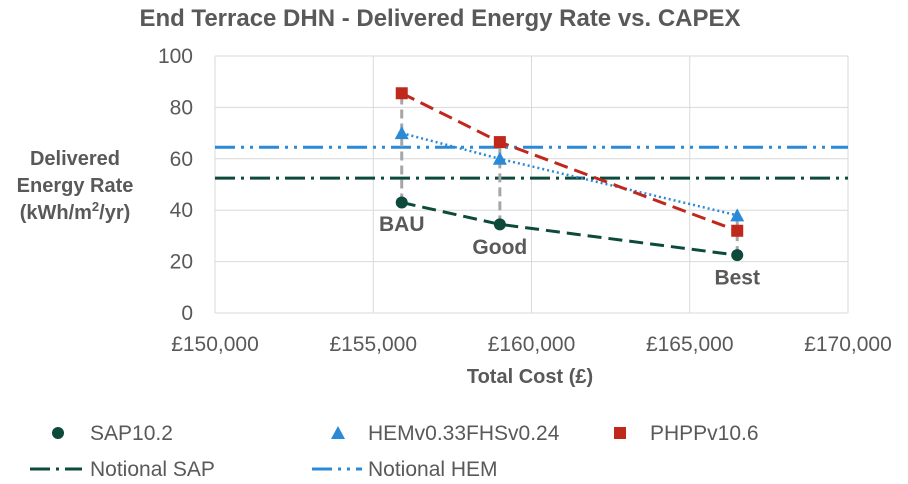 The image size is (908, 484). I want to click on legend-item-sap10-2: SAP10.2, so click(112, 433).